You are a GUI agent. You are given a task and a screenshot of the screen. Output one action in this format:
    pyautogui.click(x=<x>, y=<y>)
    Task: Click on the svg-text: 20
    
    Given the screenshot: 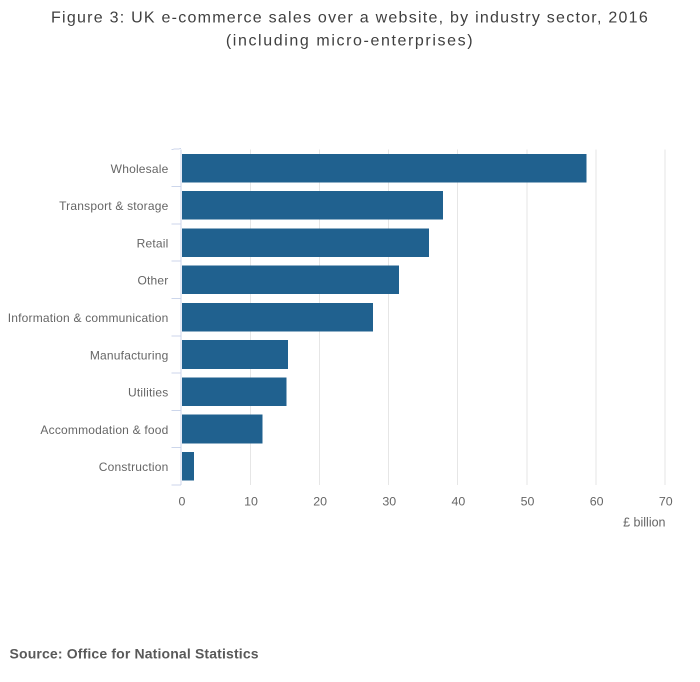 What is the action you would take?
    pyautogui.click(x=320, y=501)
    